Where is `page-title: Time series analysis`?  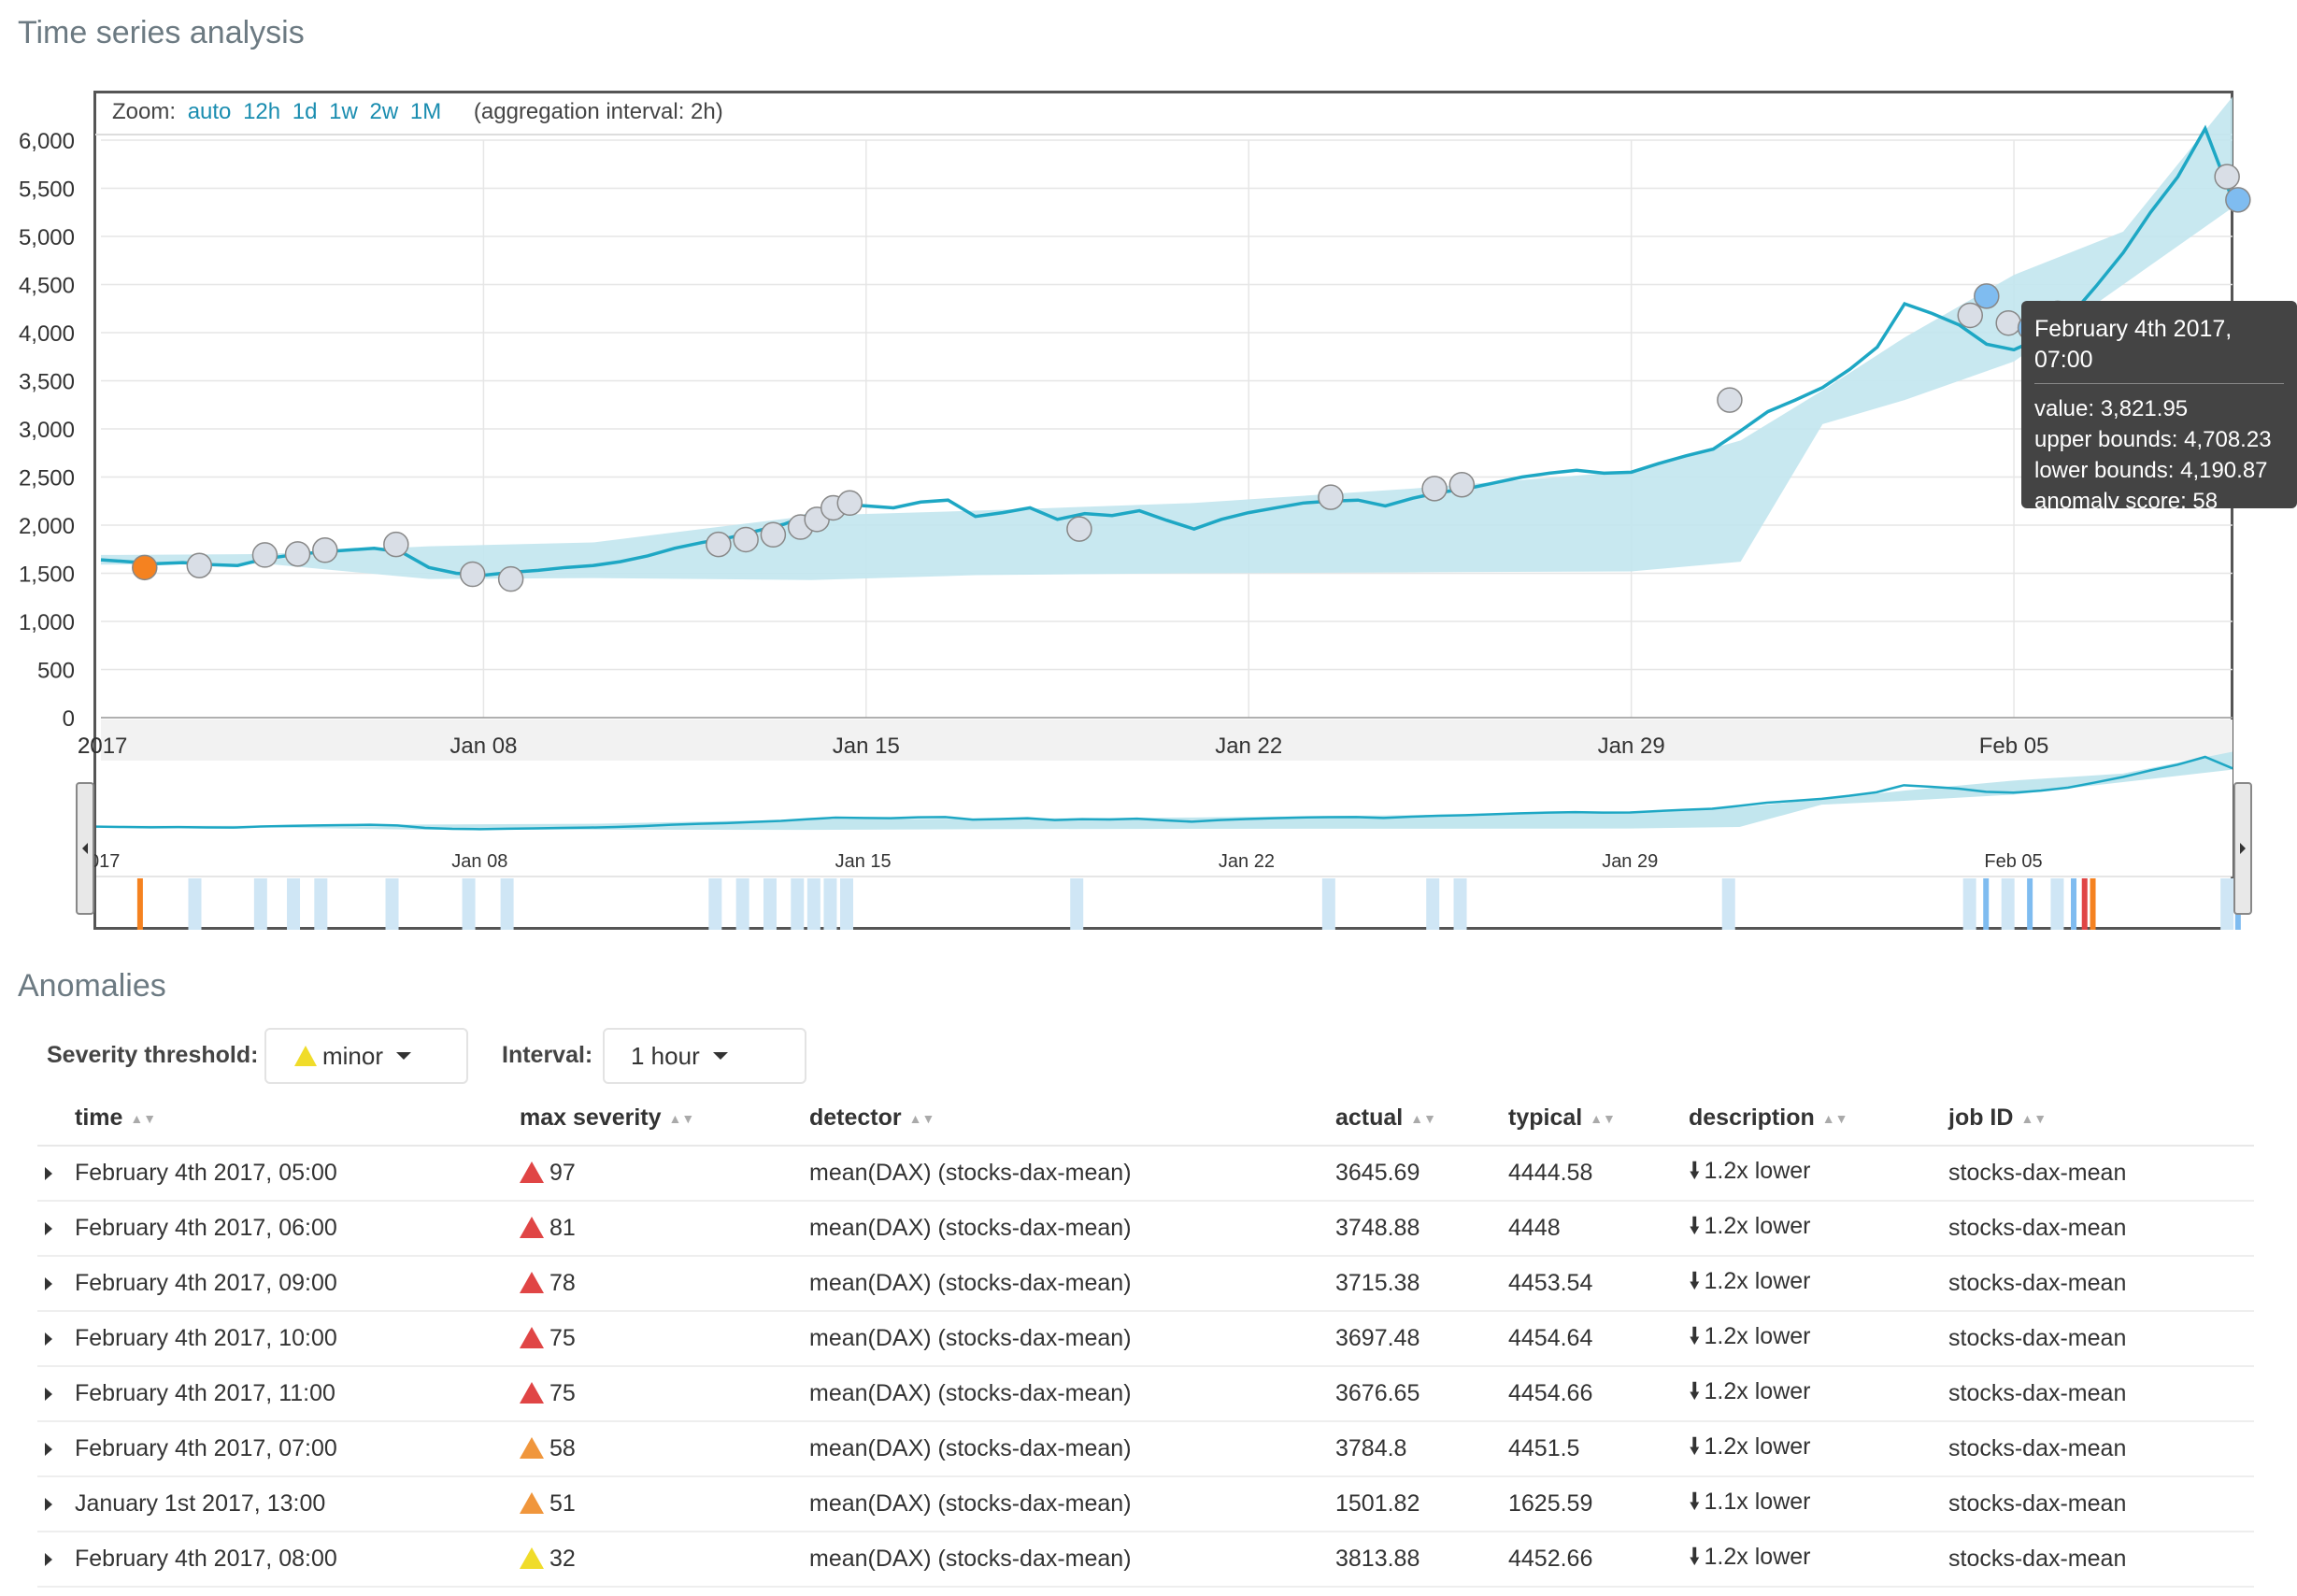
page-title: Time series analysis is located at coordinates (162, 32).